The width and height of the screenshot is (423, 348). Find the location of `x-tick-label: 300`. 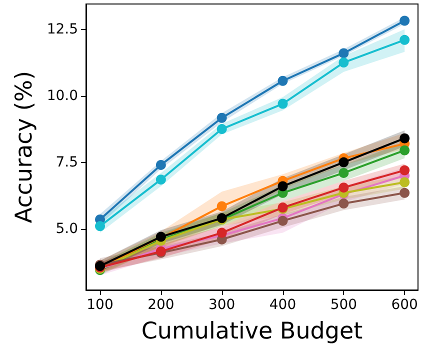

x-tick-label: 300 is located at coordinates (222, 305).